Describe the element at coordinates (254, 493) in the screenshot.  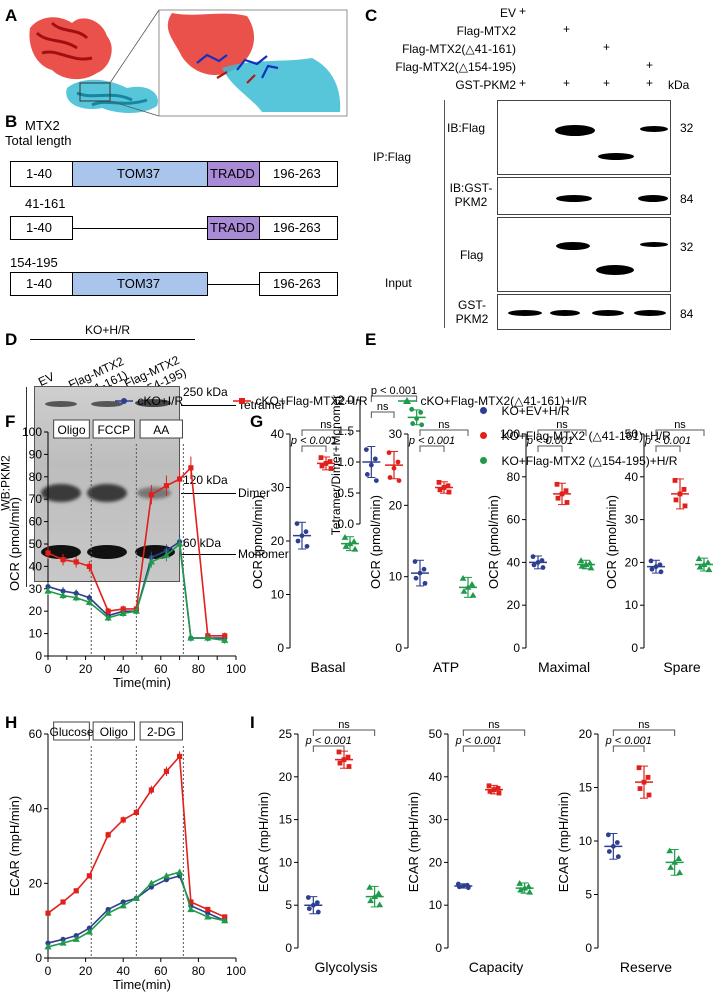
I see `band-name: Dimer` at that location.